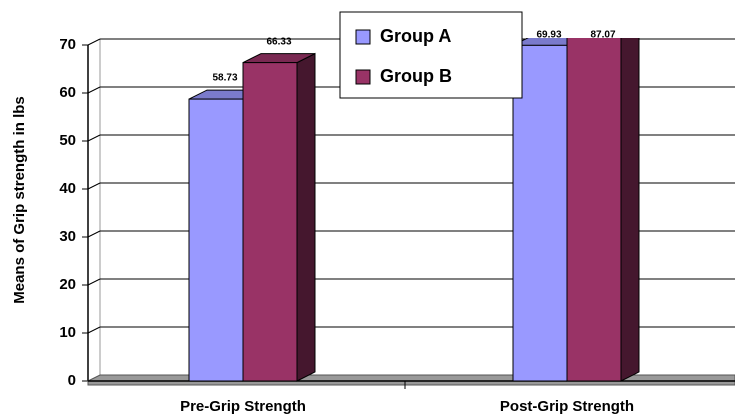 Image resolution: width=735 pixels, height=416 pixels. What do you see at coordinates (67, 92) in the screenshot?
I see `y-tick-label: 60` at bounding box center [67, 92].